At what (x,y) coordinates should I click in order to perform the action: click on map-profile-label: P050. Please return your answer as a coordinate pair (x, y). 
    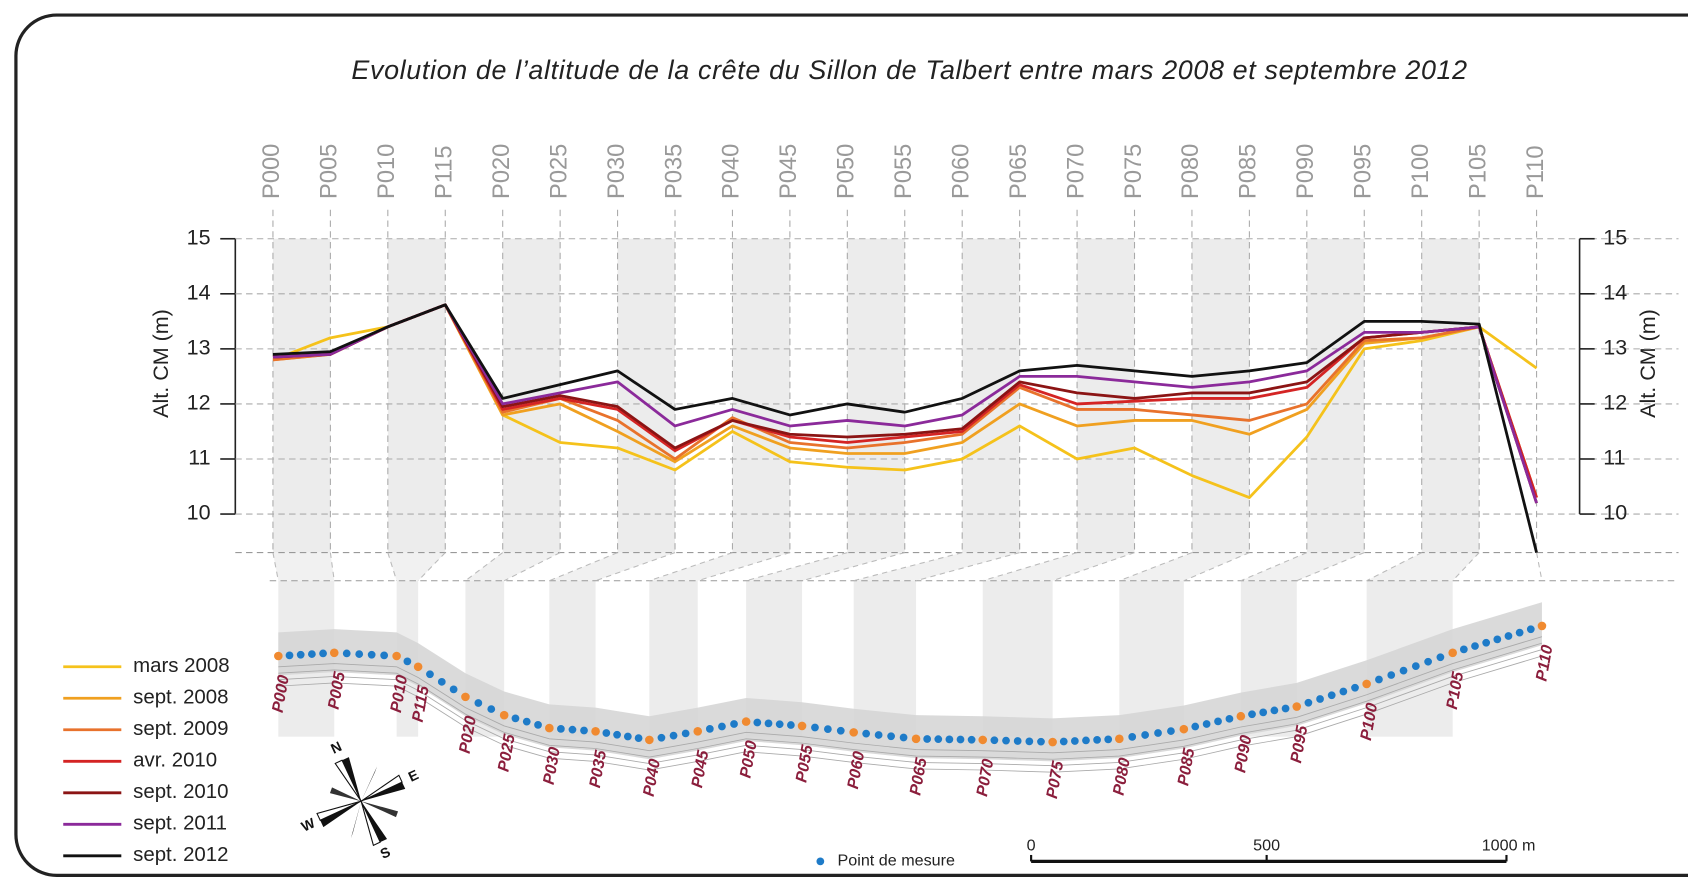
    Looking at the image, I should click on (748, 759).